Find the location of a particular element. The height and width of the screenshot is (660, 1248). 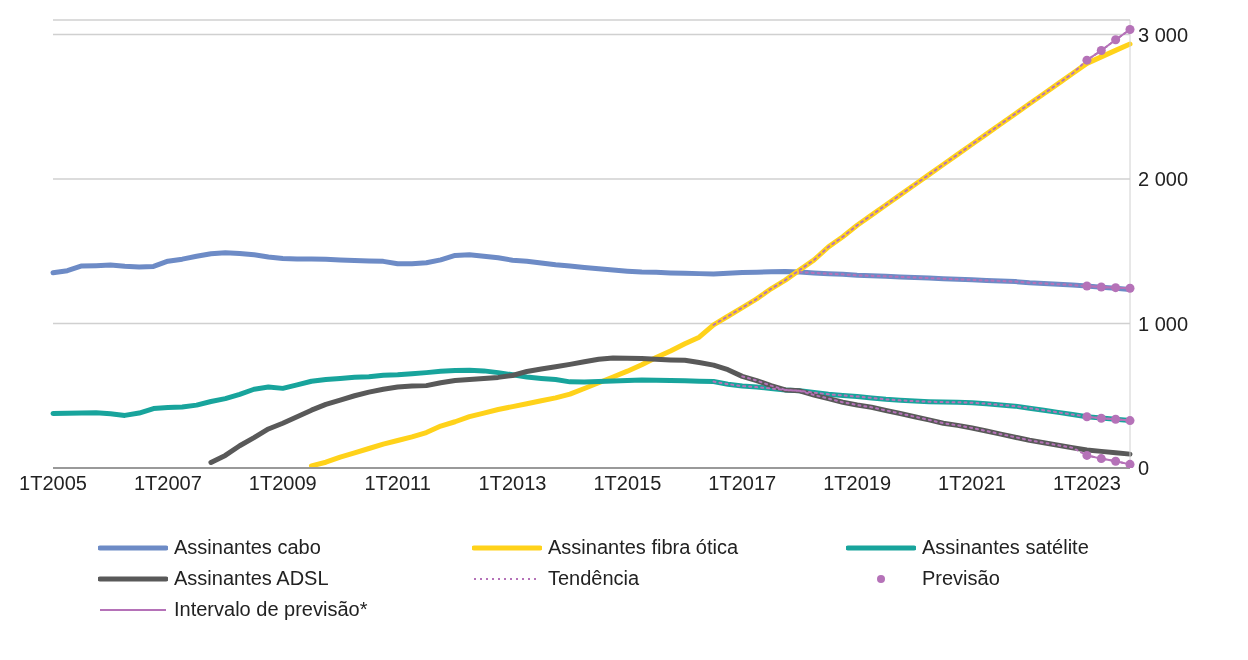

legend-label: Assinantes satélite is located at coordinates (1005, 547).